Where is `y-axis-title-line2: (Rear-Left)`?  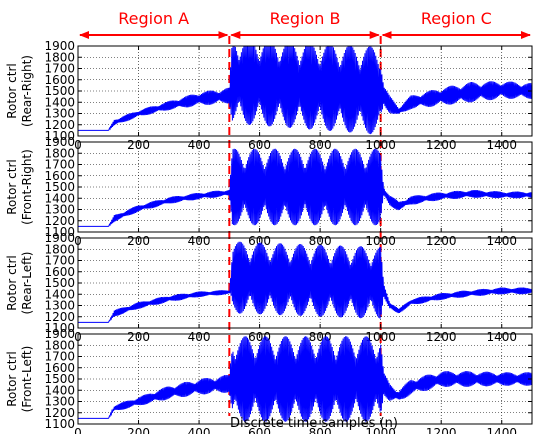 y-axis-title-line2: (Rear-Left) is located at coordinates (27, 283).